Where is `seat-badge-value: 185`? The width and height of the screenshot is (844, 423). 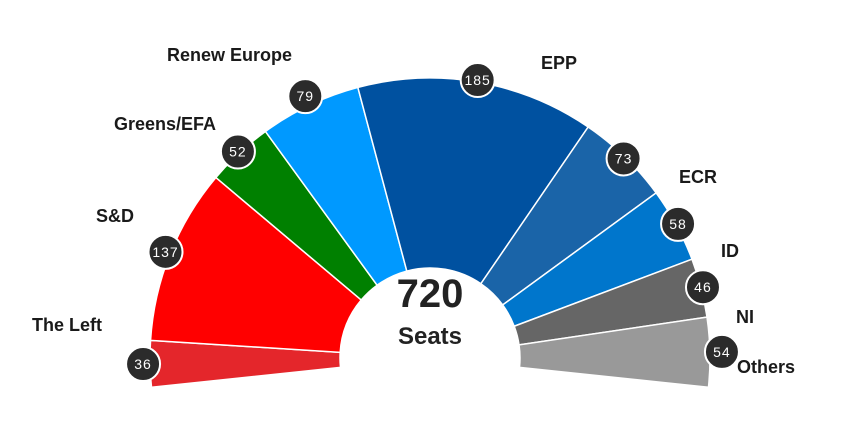
seat-badge-value: 185 is located at coordinates (477, 80).